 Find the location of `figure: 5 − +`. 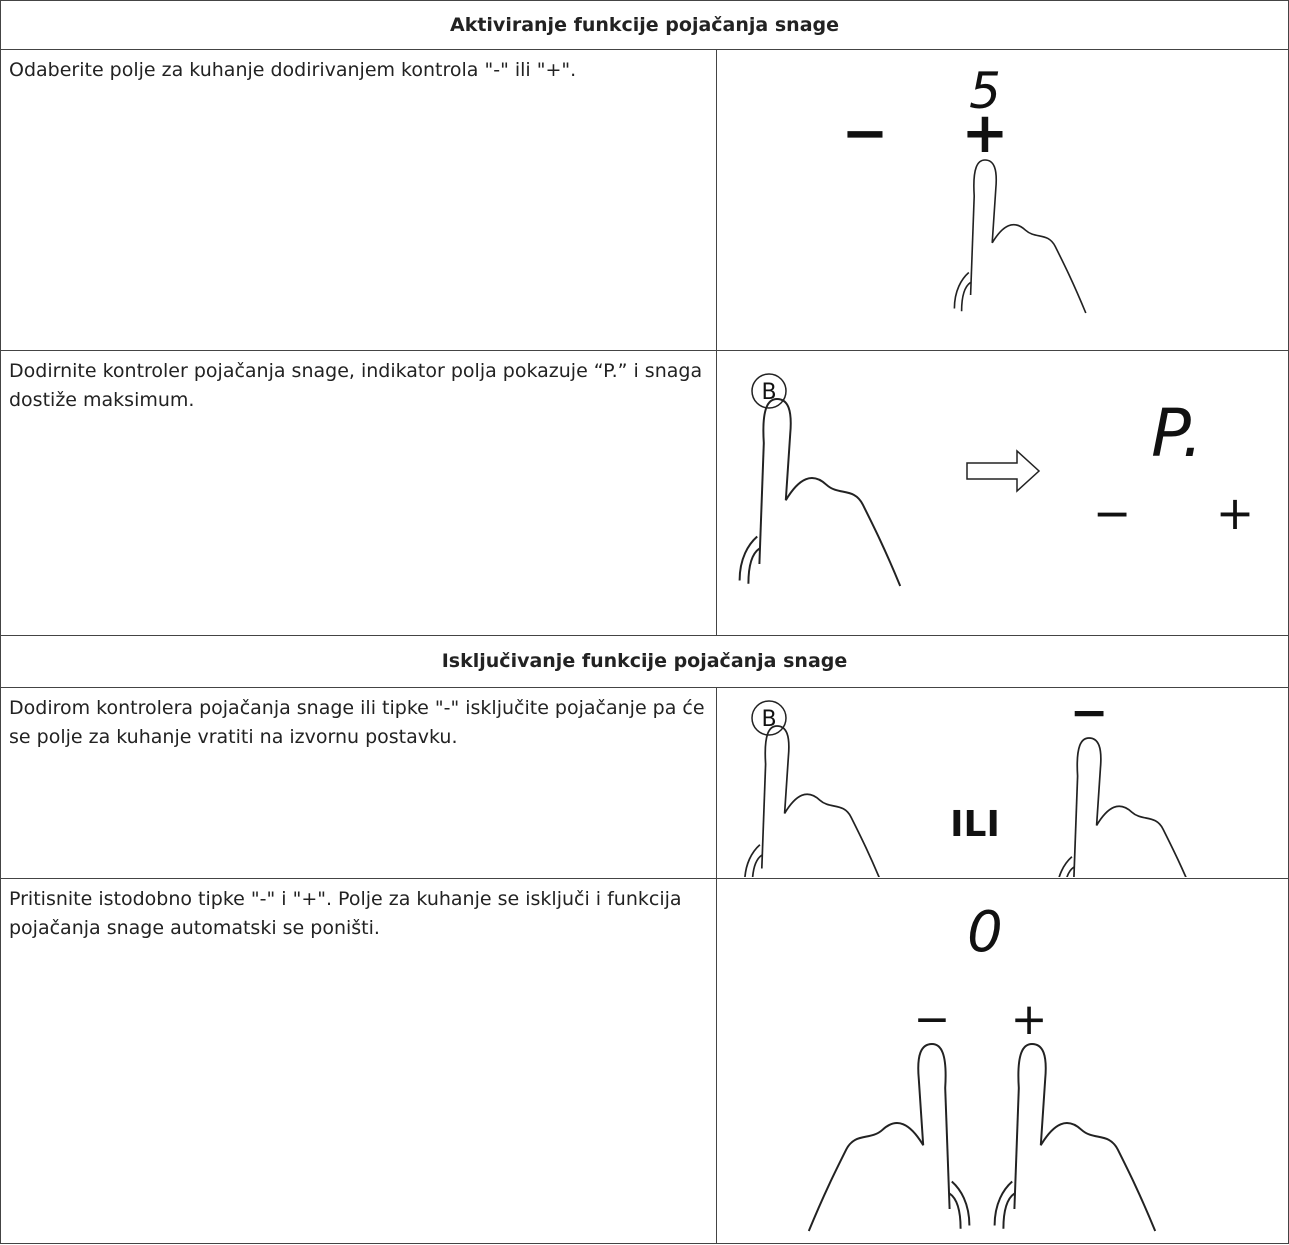

figure: 5 − + is located at coordinates (964, 188).